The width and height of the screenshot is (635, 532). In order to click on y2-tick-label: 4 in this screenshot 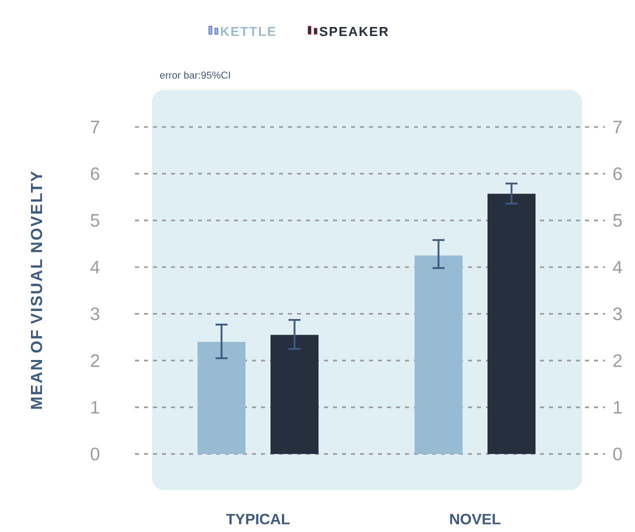, I will do `click(617, 267)`.